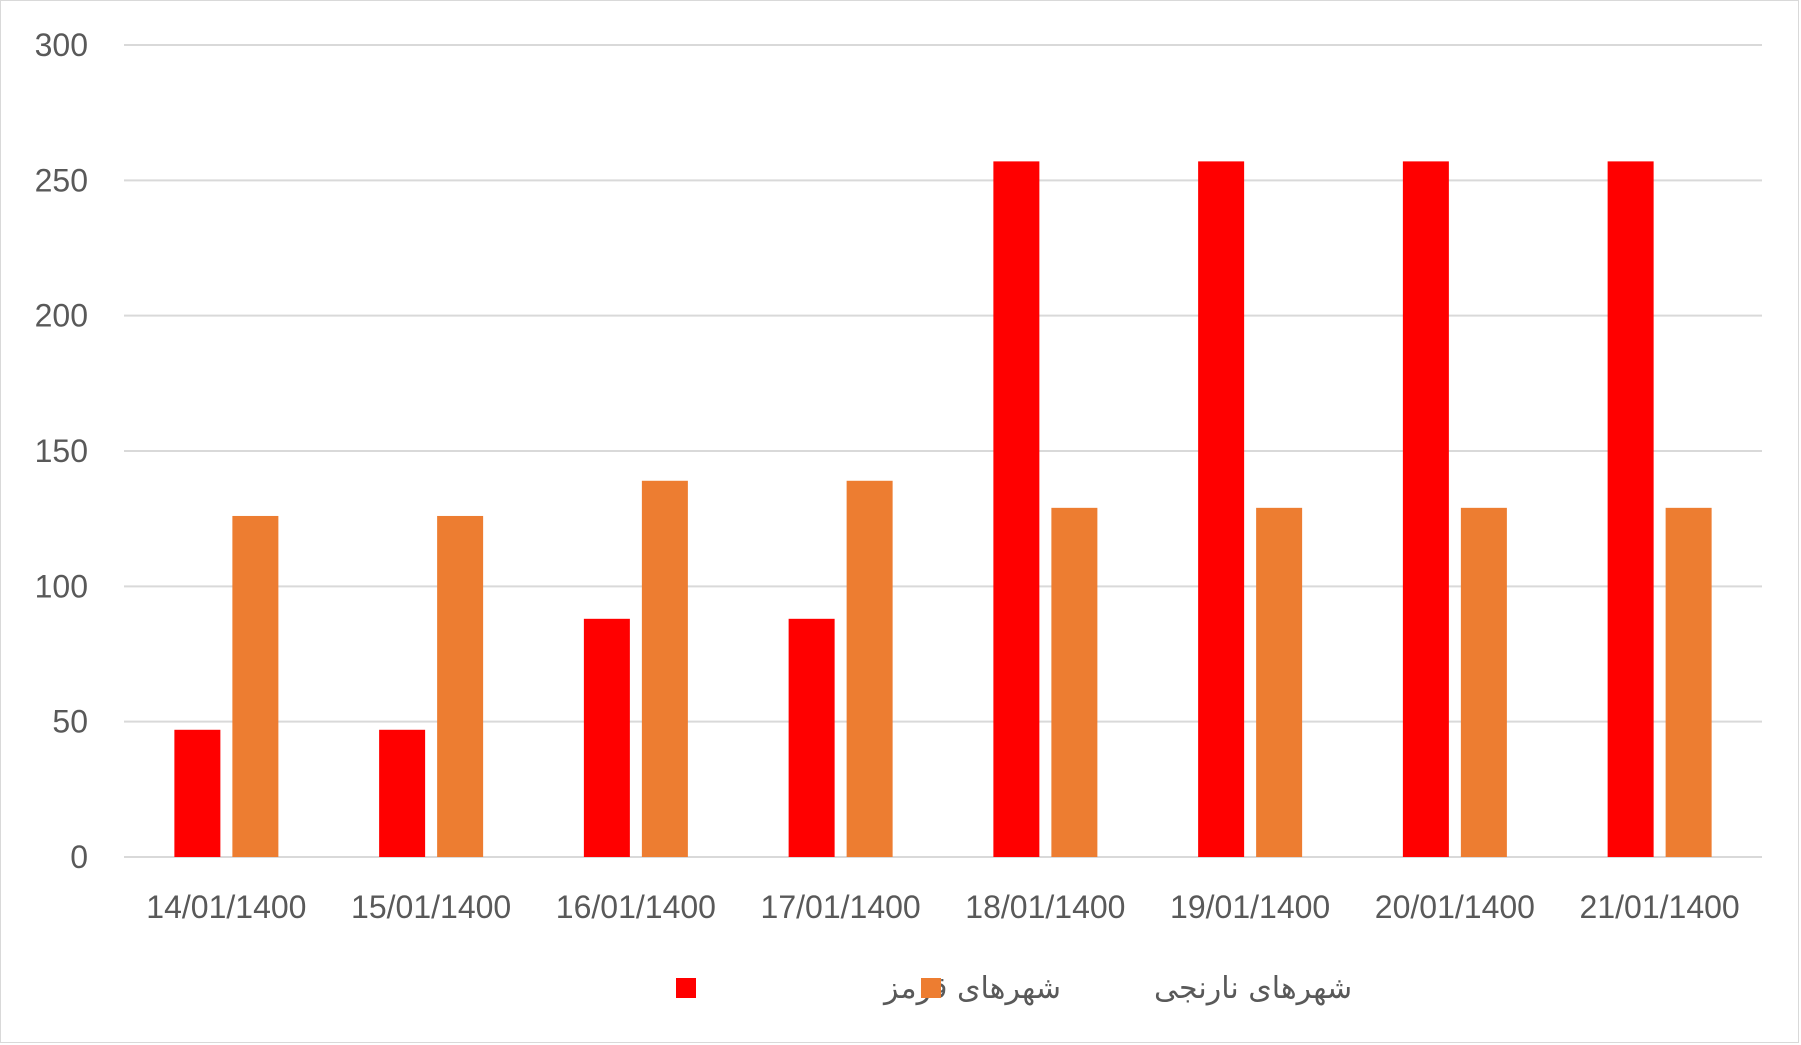 This screenshot has width=1801, height=1045. What do you see at coordinates (1483, 682) in the screenshot?
I see `bar-series1-20/01/1400` at bounding box center [1483, 682].